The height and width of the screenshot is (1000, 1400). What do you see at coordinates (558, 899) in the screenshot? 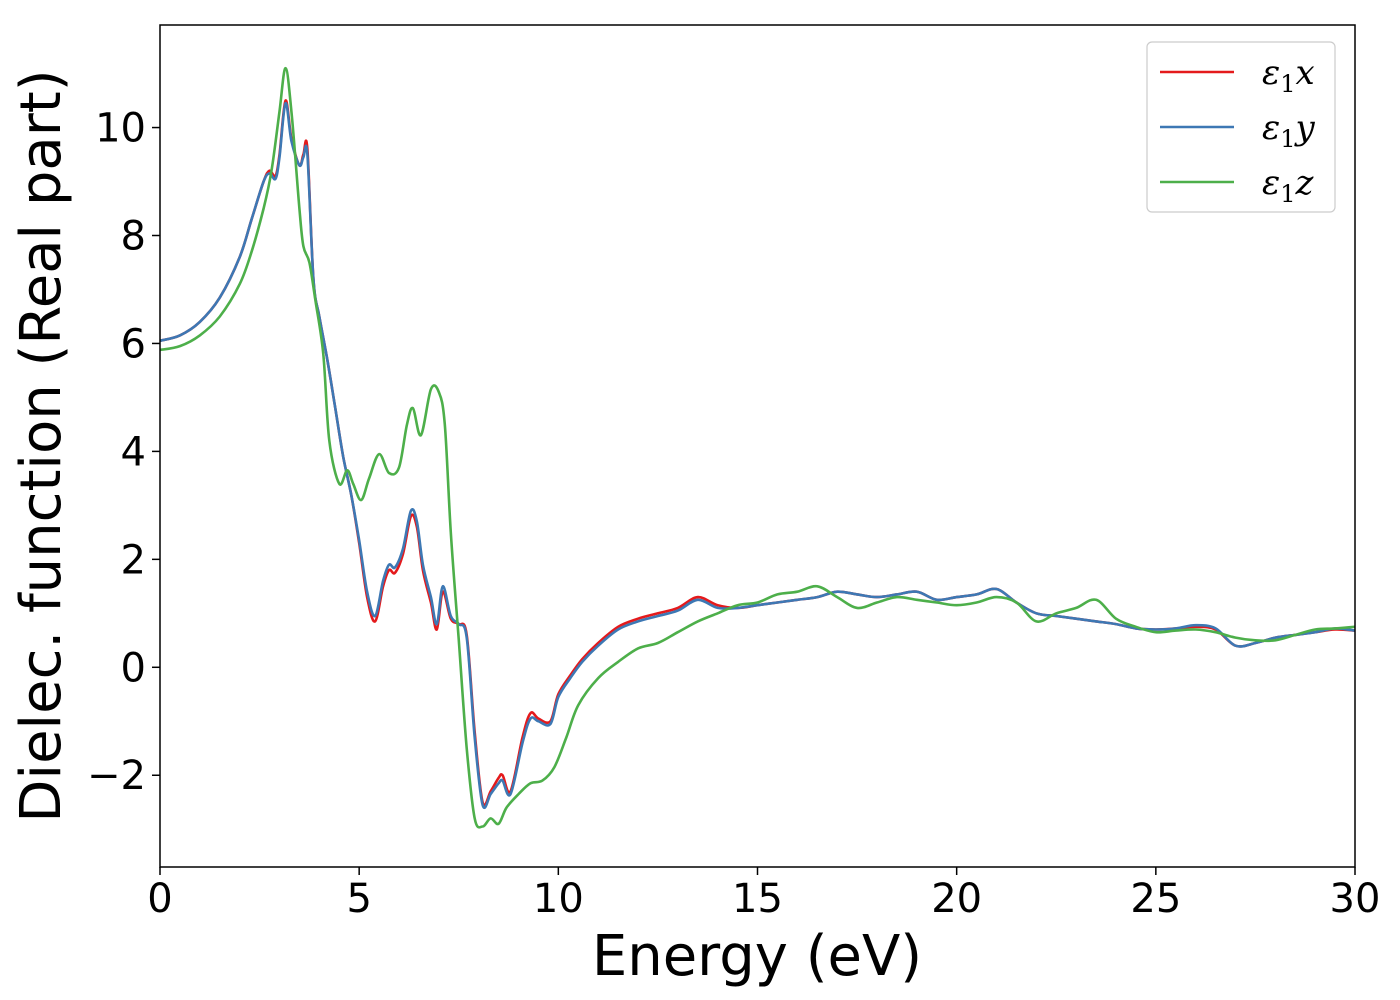
I see `x-tick-label: 10` at bounding box center [558, 899].